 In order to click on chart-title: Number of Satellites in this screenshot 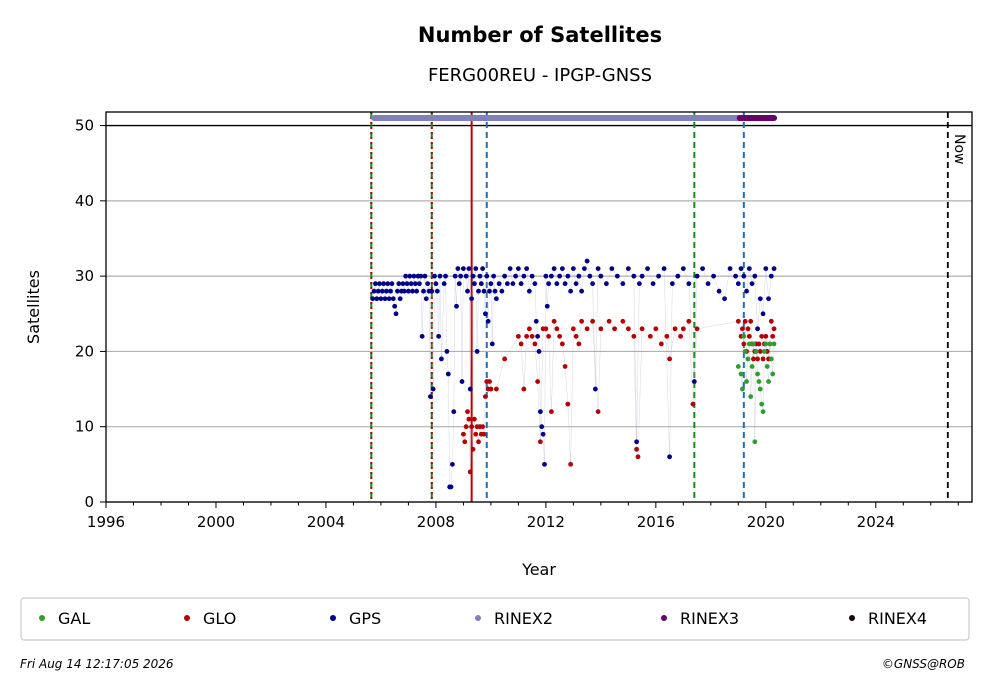, I will do `click(540, 35)`.